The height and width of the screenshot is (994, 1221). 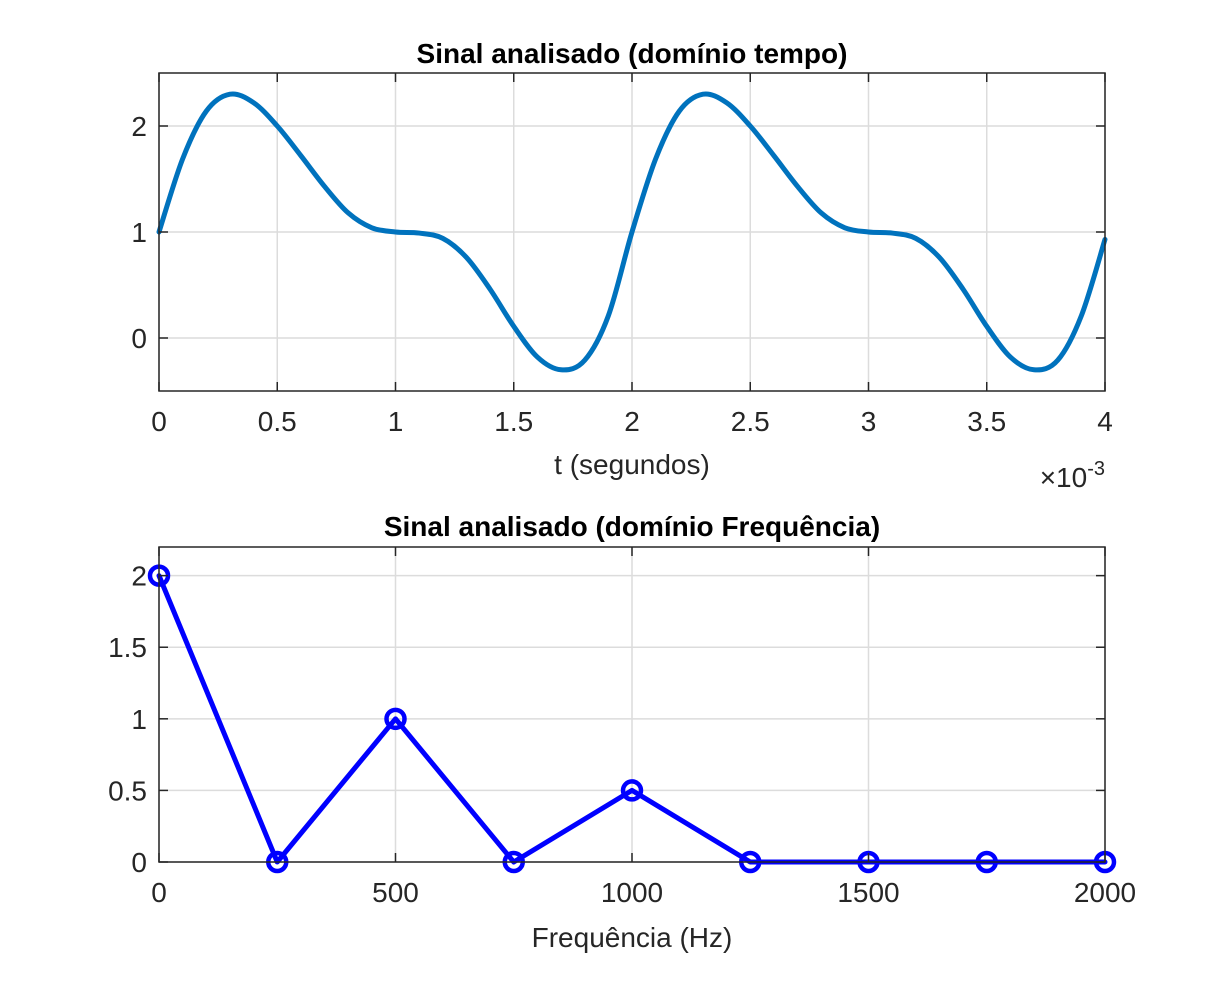 What do you see at coordinates (632, 53) in the screenshot?
I see `time-plot-title: Sinal analisado (domínio tempo)` at bounding box center [632, 53].